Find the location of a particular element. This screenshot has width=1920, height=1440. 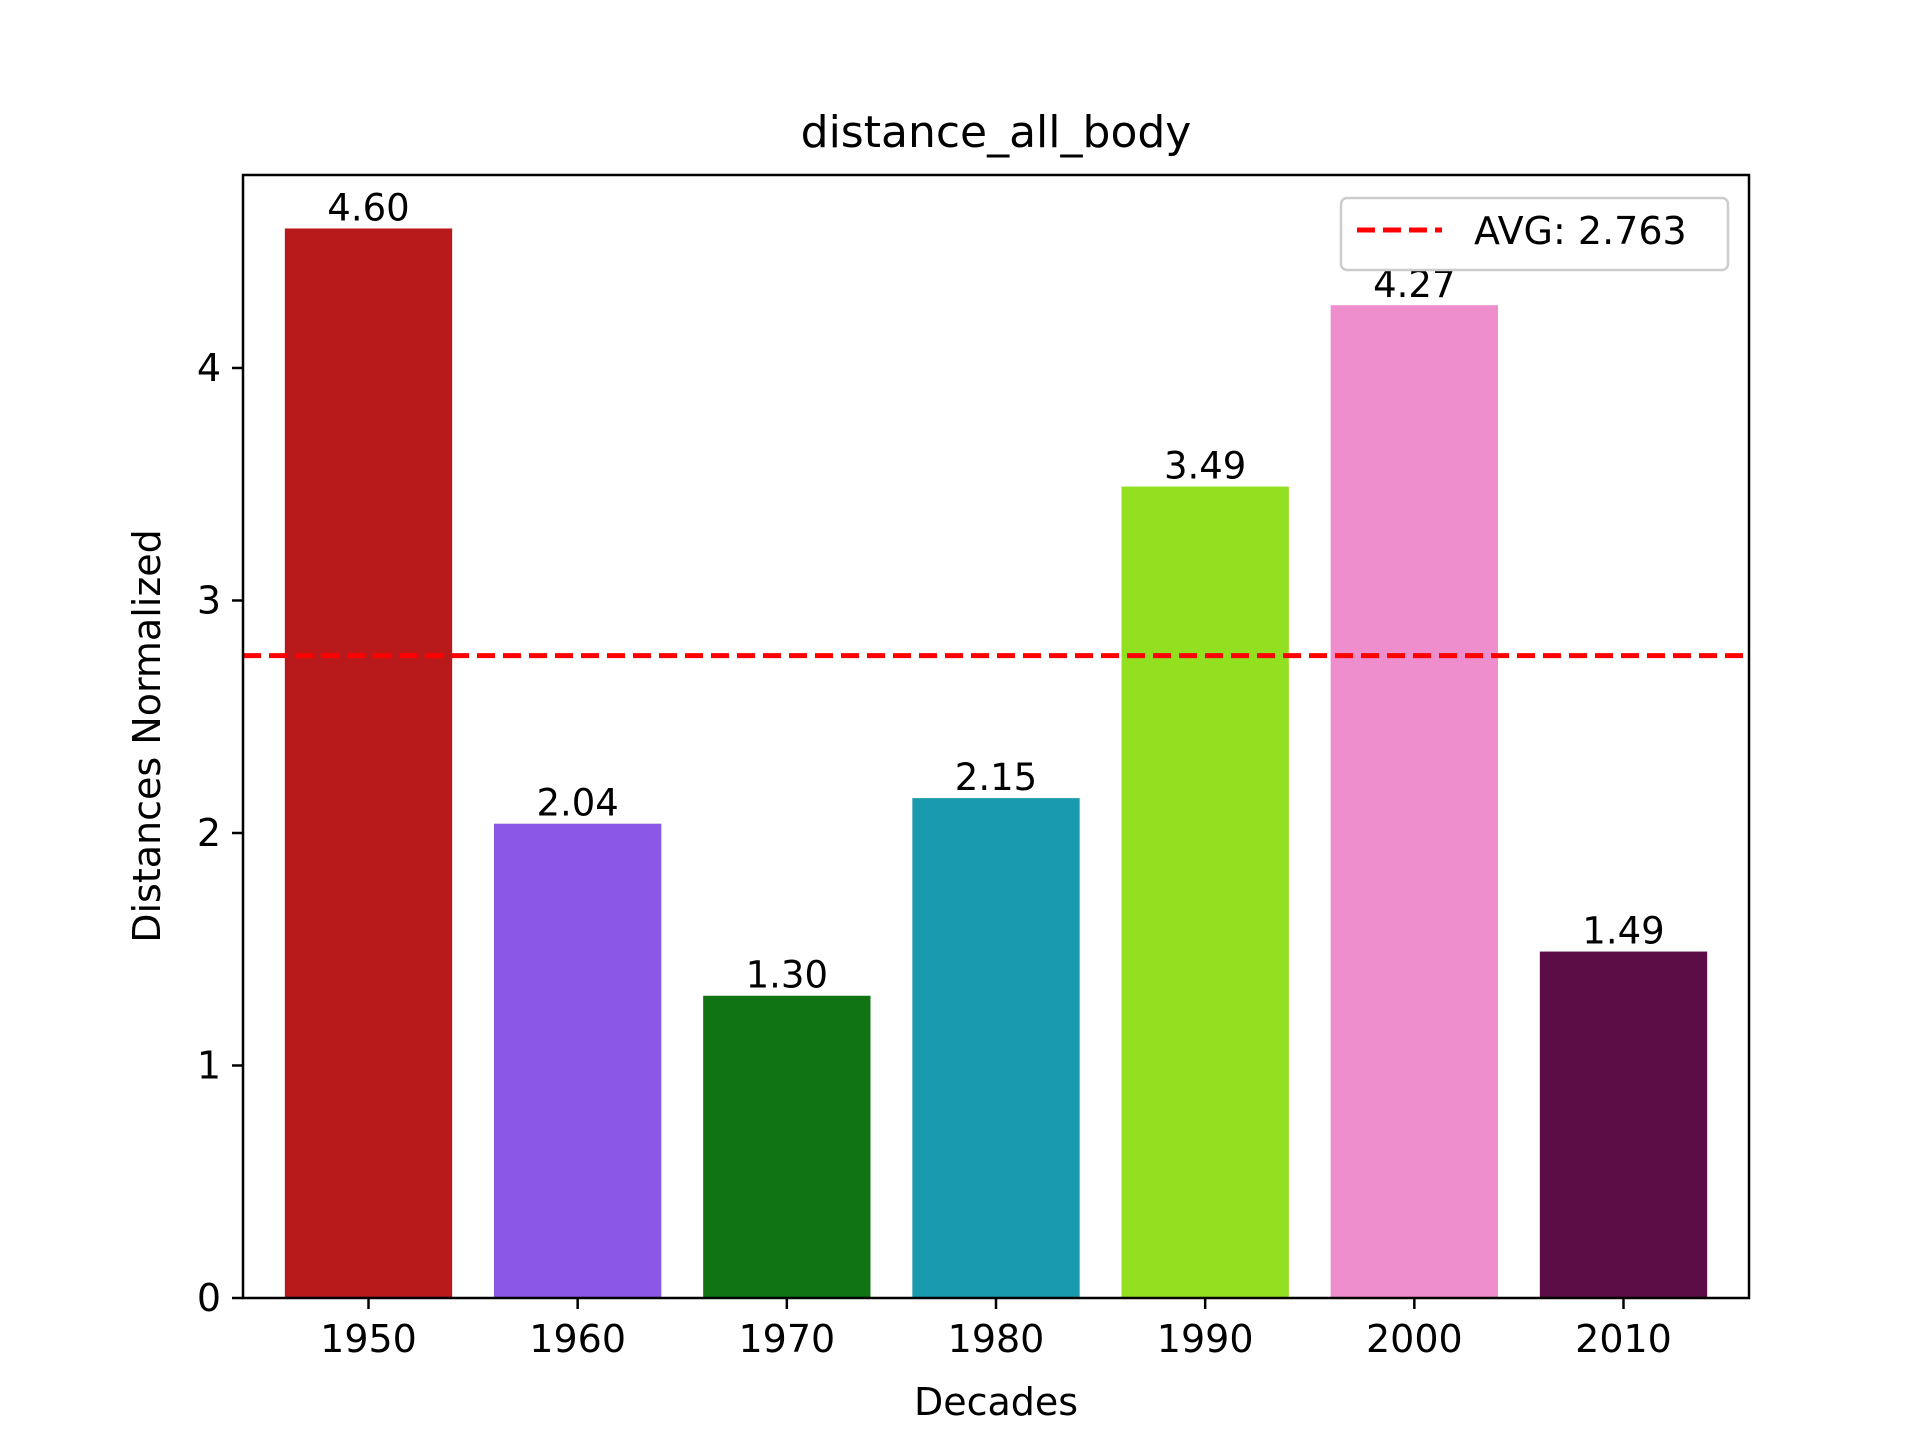

legend: AVG: 2.763 is located at coordinates (1534, 234).